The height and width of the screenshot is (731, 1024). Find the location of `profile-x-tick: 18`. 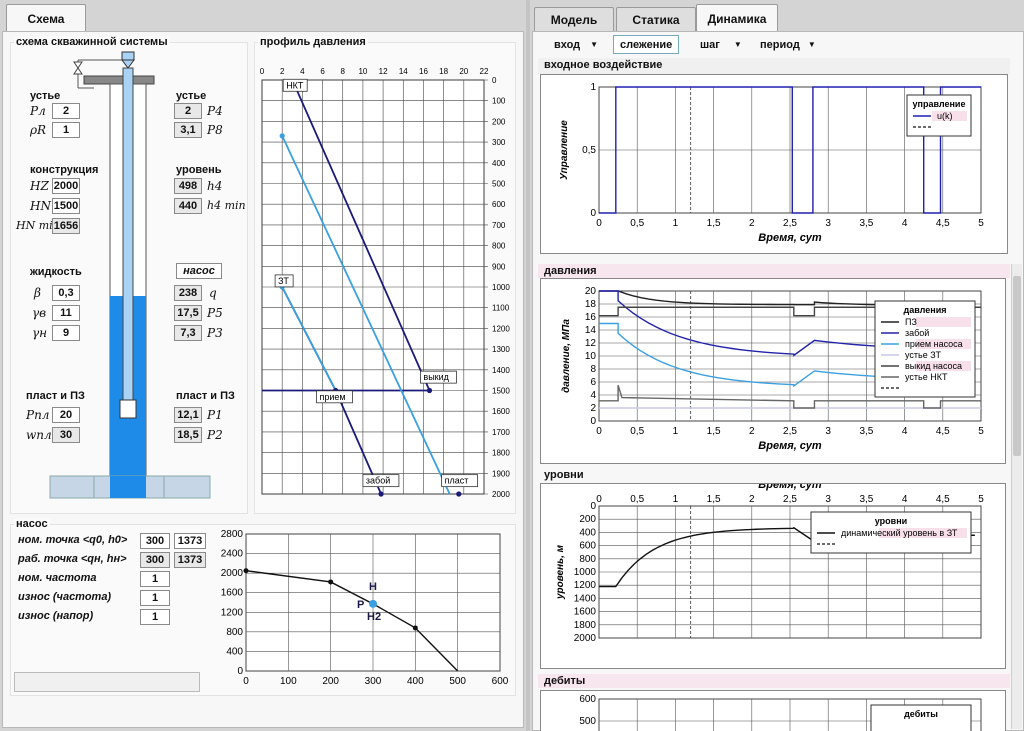

profile-x-tick: 18 is located at coordinates (443, 71).